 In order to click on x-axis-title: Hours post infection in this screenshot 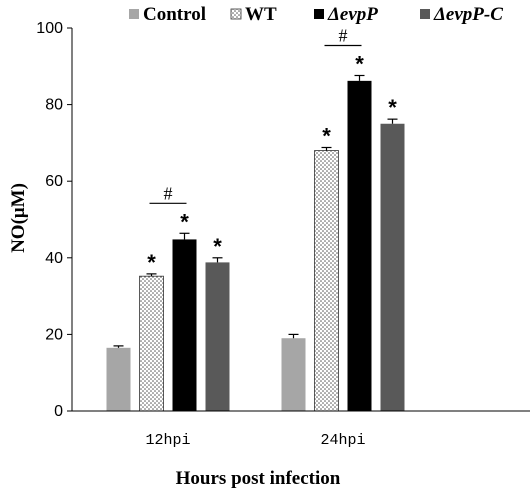, I will do `click(258, 478)`.